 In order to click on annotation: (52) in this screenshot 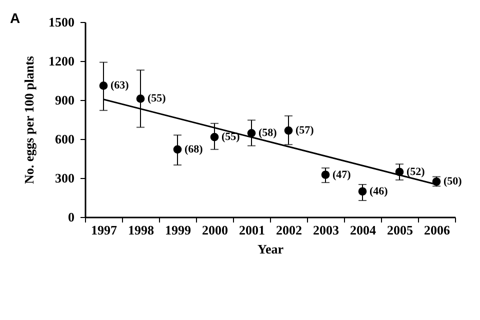, I will do `click(416, 172)`.